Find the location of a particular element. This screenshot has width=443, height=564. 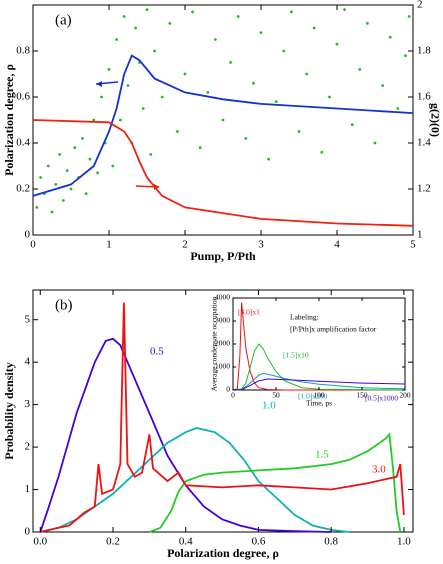

series-label: [1.0]x200 is located at coordinates (313, 396).